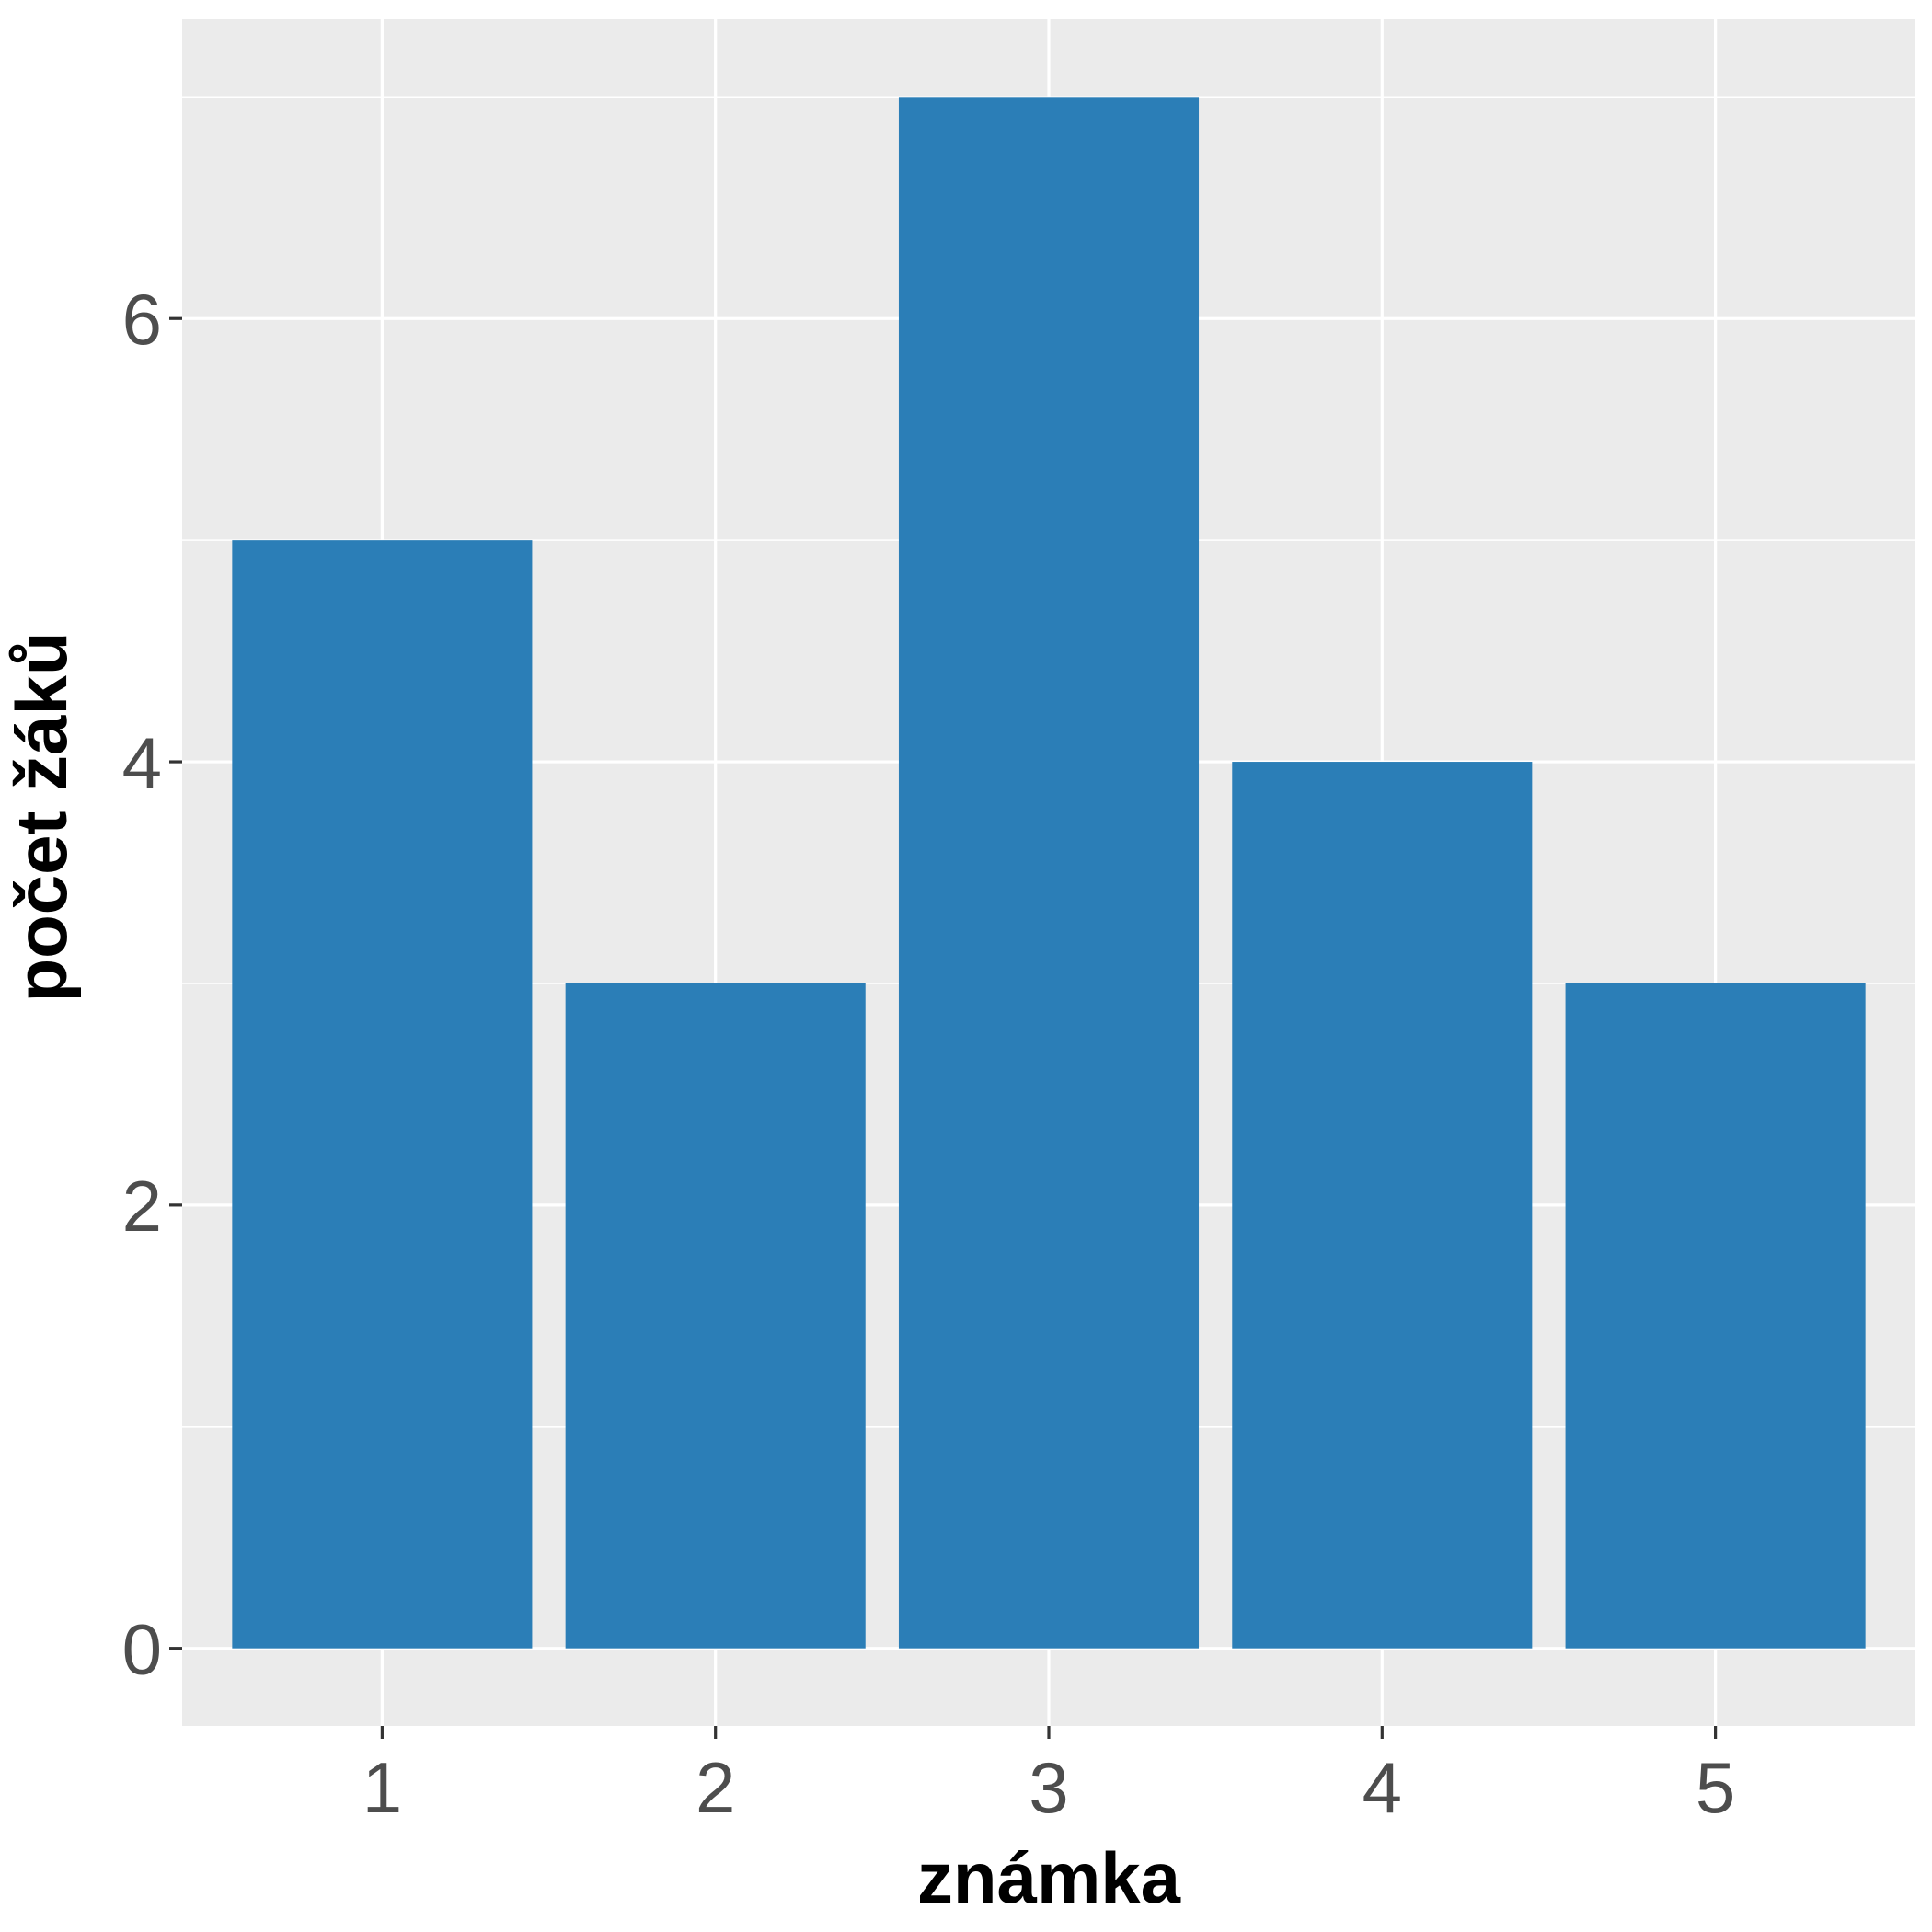 The image size is (1932, 1932). What do you see at coordinates (142, 762) in the screenshot?
I see `y-tick-label: 4` at bounding box center [142, 762].